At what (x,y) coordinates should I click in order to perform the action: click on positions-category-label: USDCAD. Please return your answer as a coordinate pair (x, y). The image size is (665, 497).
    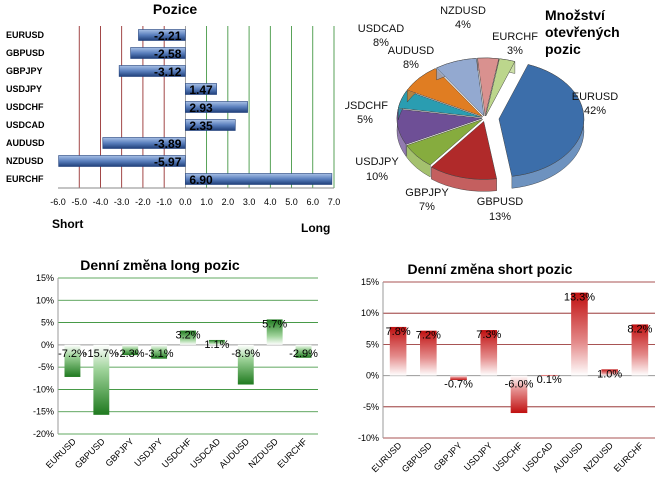
    Looking at the image, I should click on (25, 125).